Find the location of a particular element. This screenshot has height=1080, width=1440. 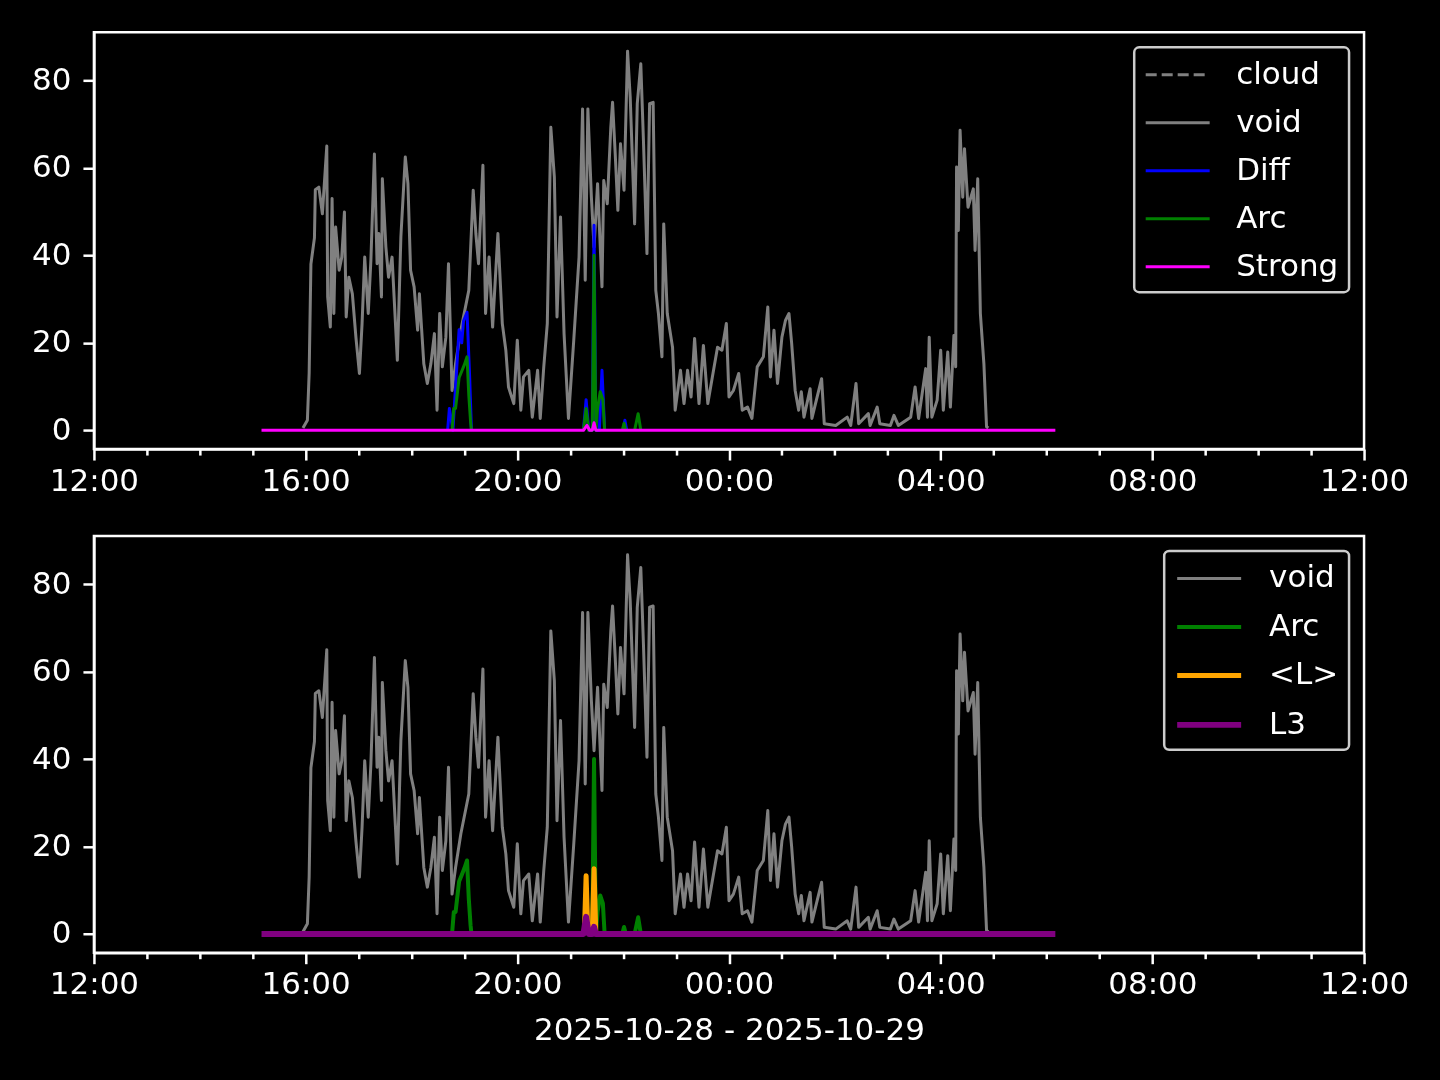

legend-label: Strong is located at coordinates (1287, 264).